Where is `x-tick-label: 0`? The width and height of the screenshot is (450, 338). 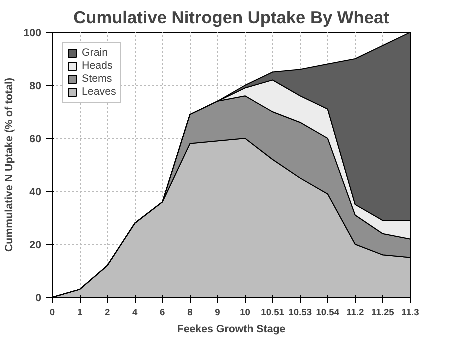 x-tick-label: 0 is located at coordinates (53, 313).